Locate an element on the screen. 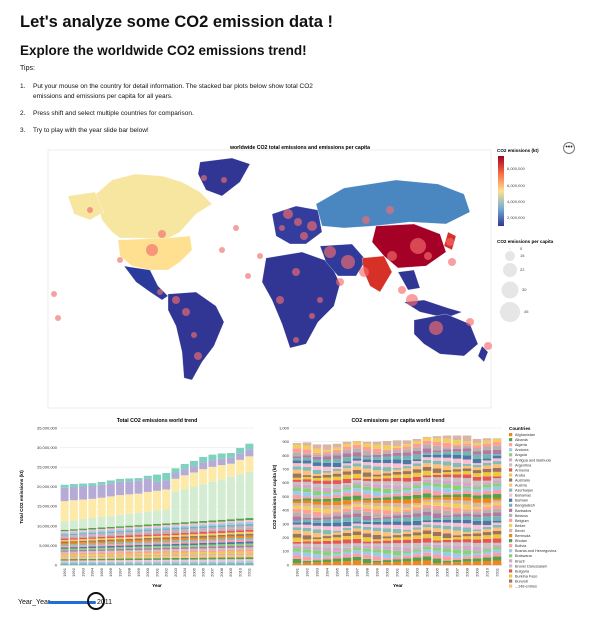 The image size is (600, 630). country-shape is located at coordinates (433, 309).